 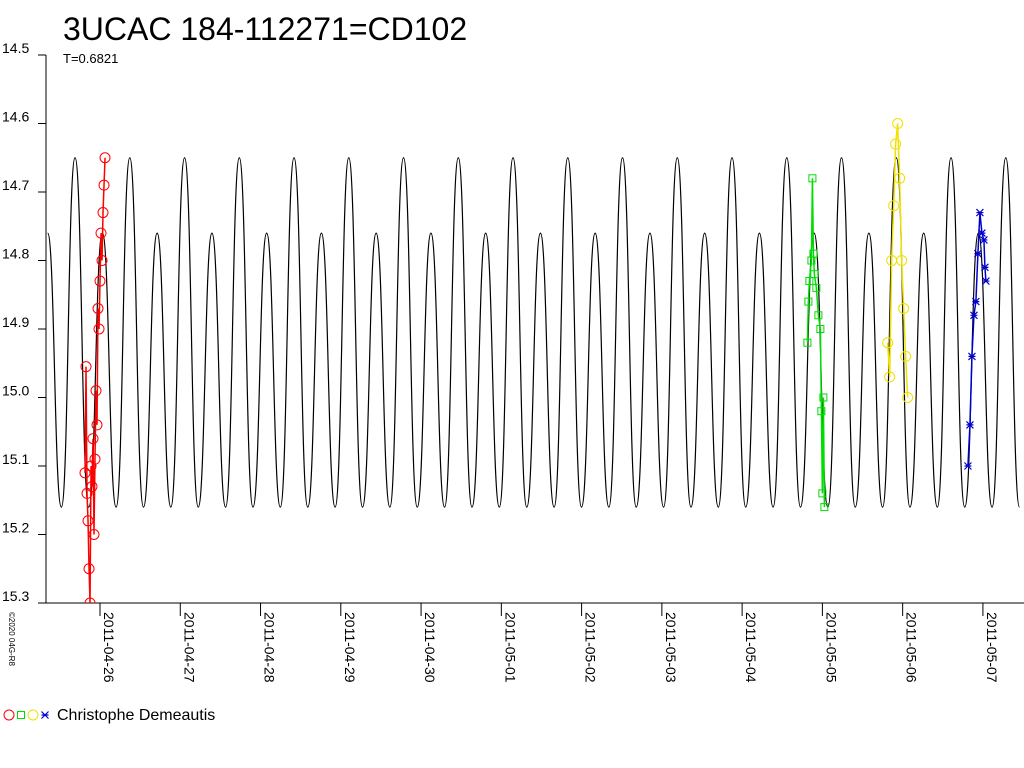 I want to click on legend-label: Christophe Demeautis, so click(x=136, y=715).